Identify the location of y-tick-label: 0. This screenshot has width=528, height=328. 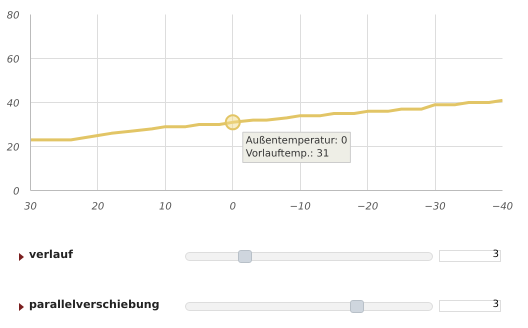
(16, 192).